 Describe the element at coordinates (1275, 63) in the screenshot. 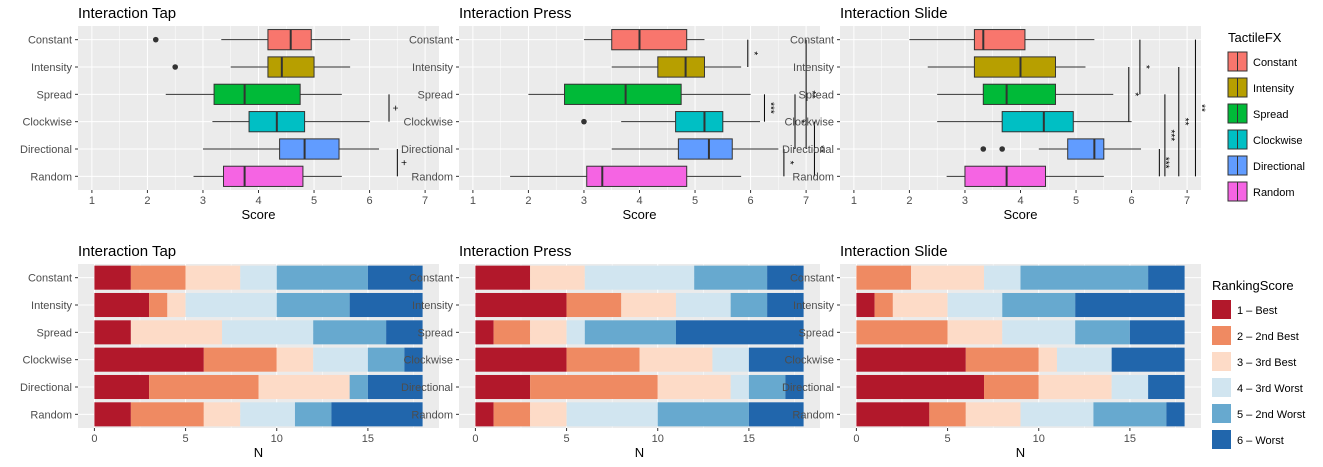

I see `legend-label: Constant` at that location.